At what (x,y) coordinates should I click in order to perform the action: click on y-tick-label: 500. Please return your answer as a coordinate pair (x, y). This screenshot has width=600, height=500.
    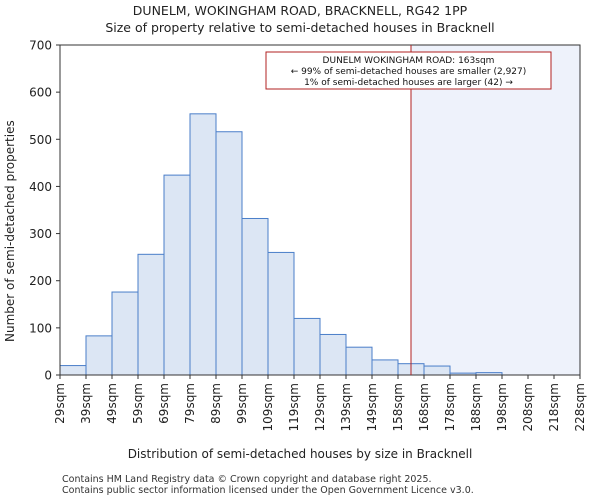
    Looking at the image, I should click on (40, 140).